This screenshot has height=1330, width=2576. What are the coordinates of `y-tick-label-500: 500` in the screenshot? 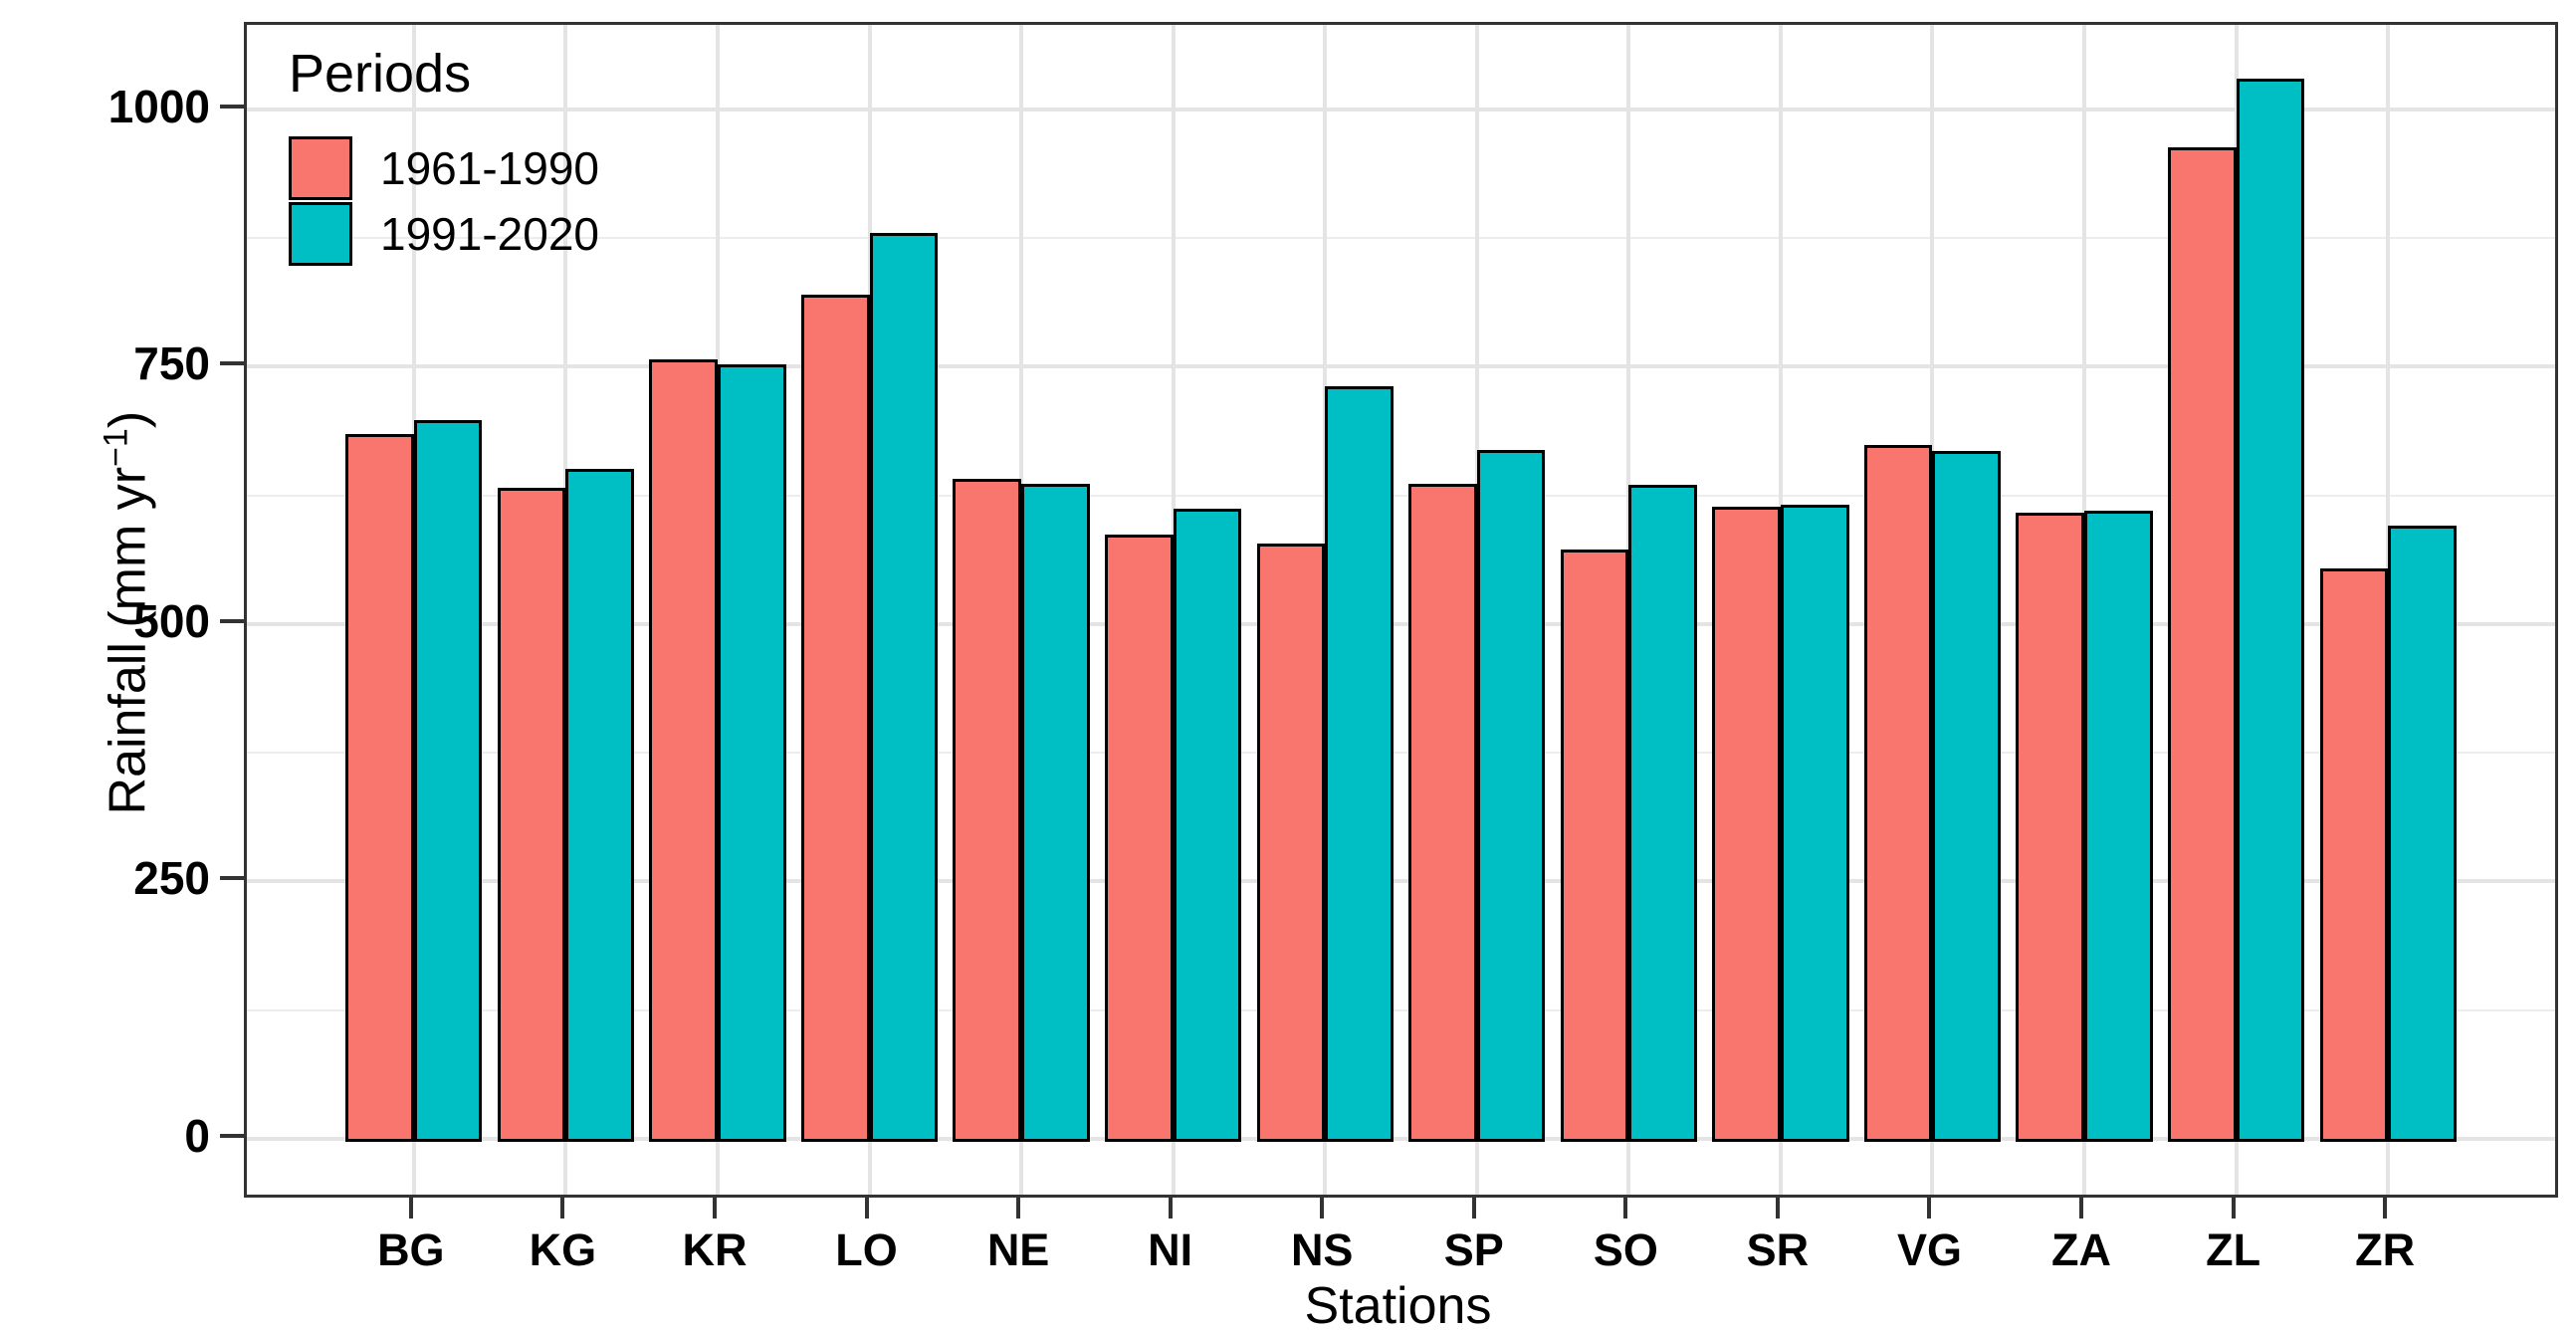 It's located at (171, 621).